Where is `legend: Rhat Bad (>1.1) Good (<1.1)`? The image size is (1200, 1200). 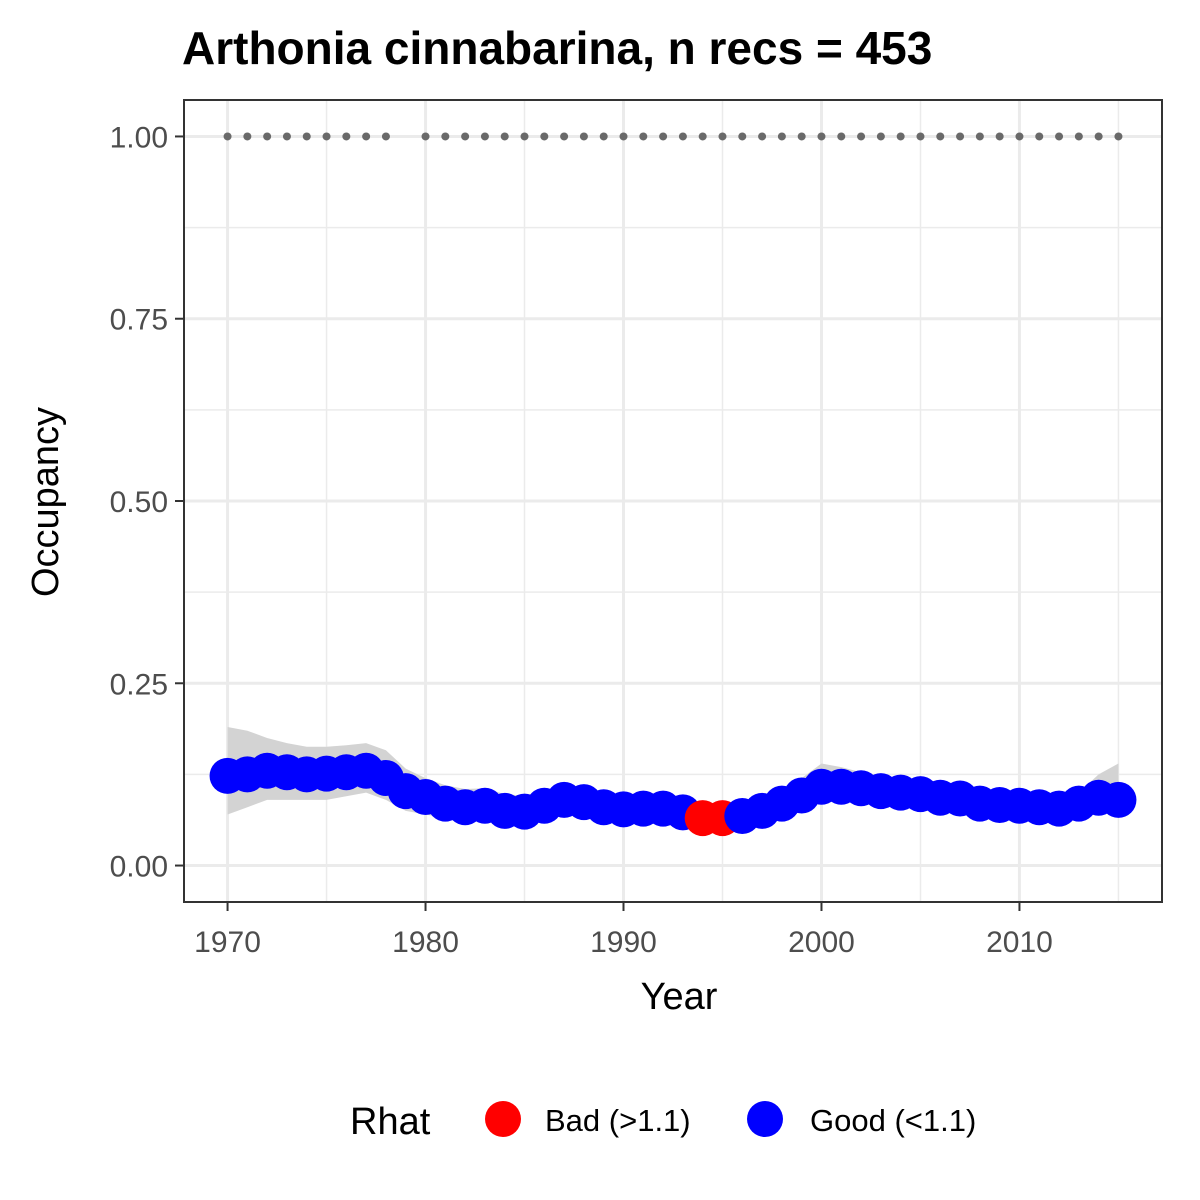 legend: Rhat Bad (>1.1) Good (<1.1) is located at coordinates (663, 1122).